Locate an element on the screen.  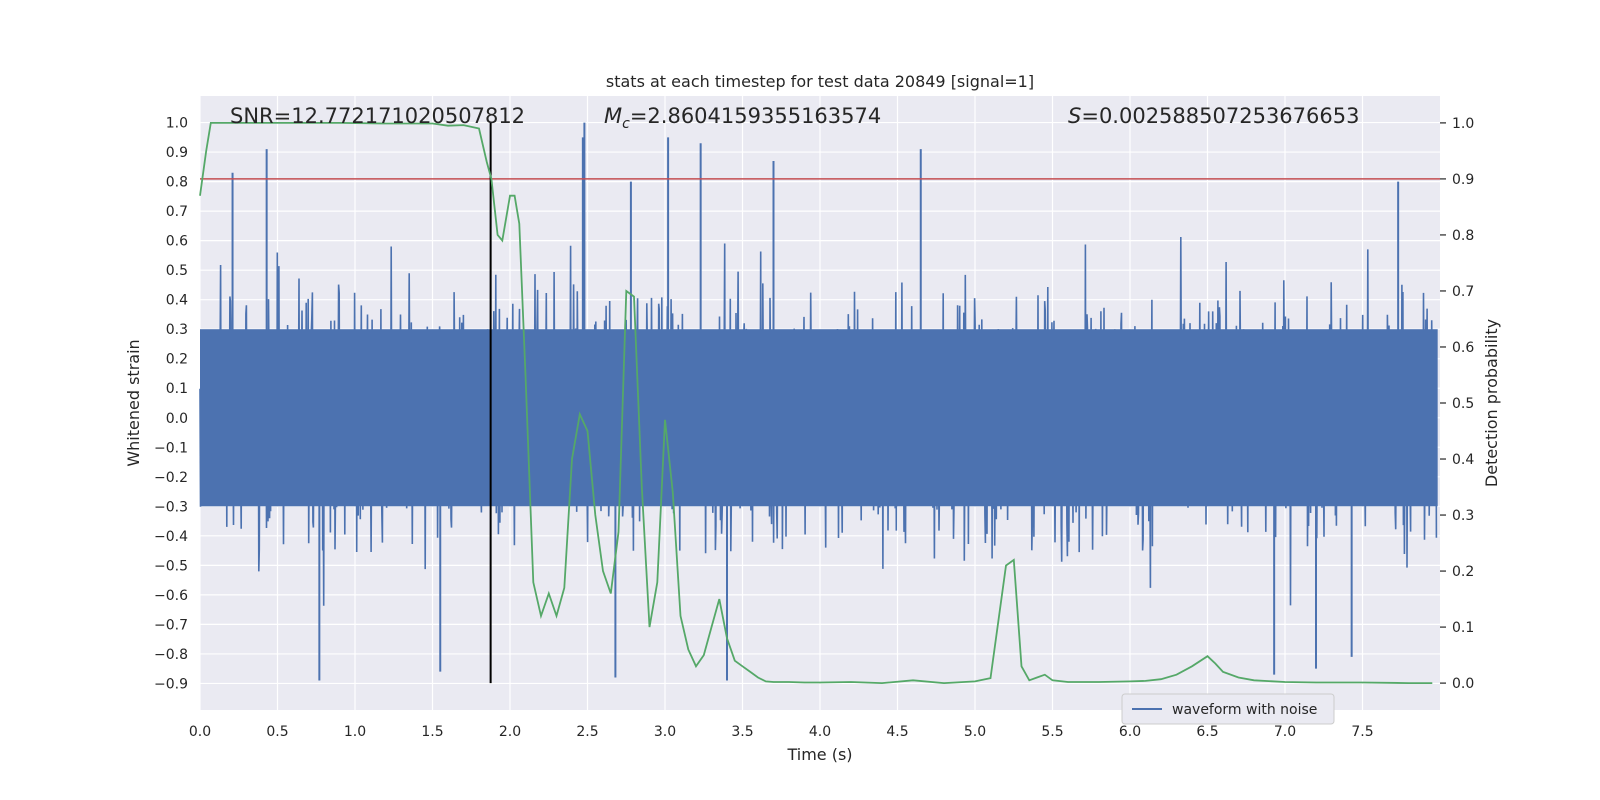
x-tick-label: 3.0 is located at coordinates (665, 732).